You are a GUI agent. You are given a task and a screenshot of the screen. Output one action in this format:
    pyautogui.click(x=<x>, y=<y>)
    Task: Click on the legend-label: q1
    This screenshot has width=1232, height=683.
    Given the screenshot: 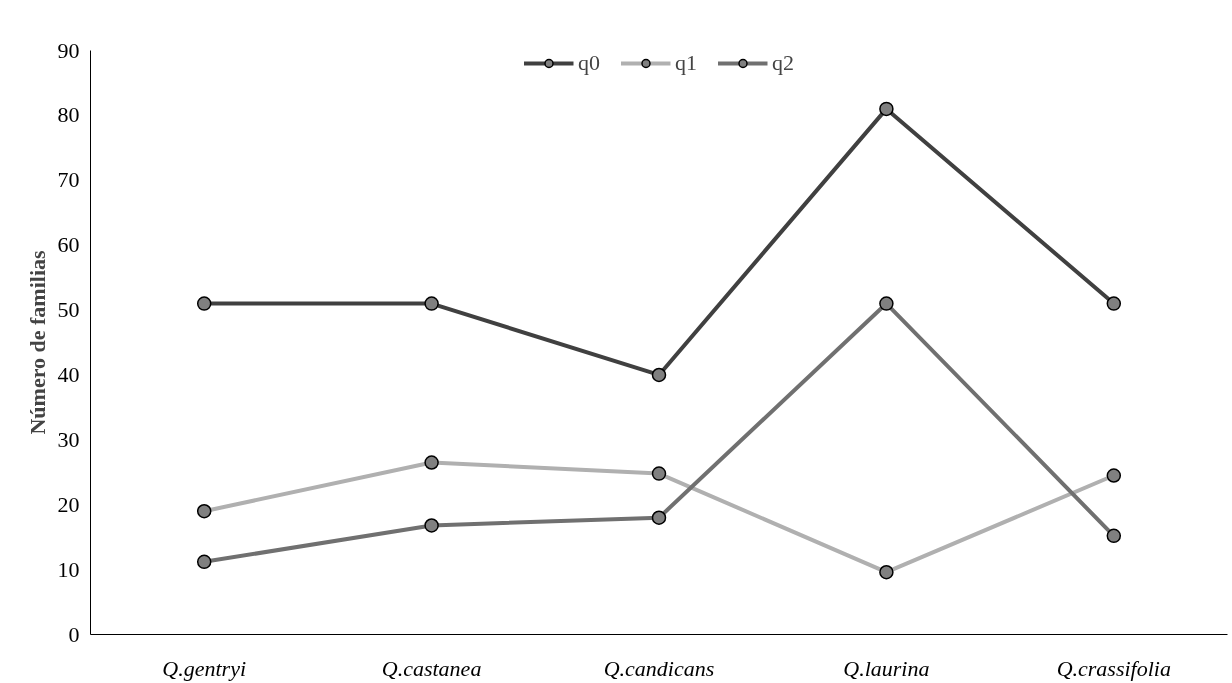 What is the action you would take?
    pyautogui.click(x=686, y=63)
    